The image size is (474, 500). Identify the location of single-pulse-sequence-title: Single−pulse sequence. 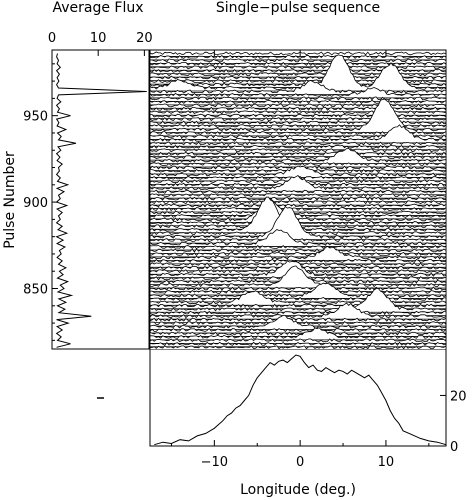
(298, 8).